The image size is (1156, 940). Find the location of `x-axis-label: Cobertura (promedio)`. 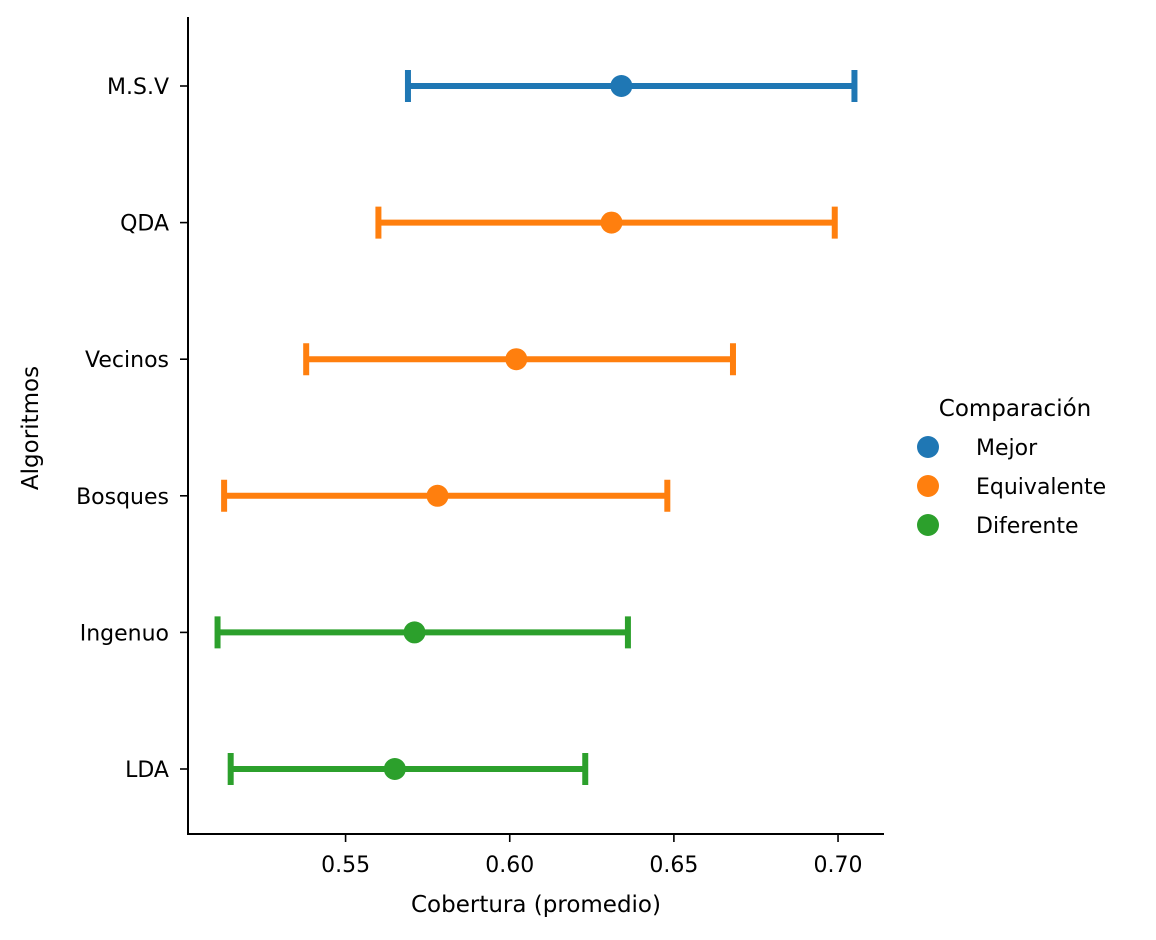

x-axis-label: Cobertura (promedio) is located at coordinates (536, 905).